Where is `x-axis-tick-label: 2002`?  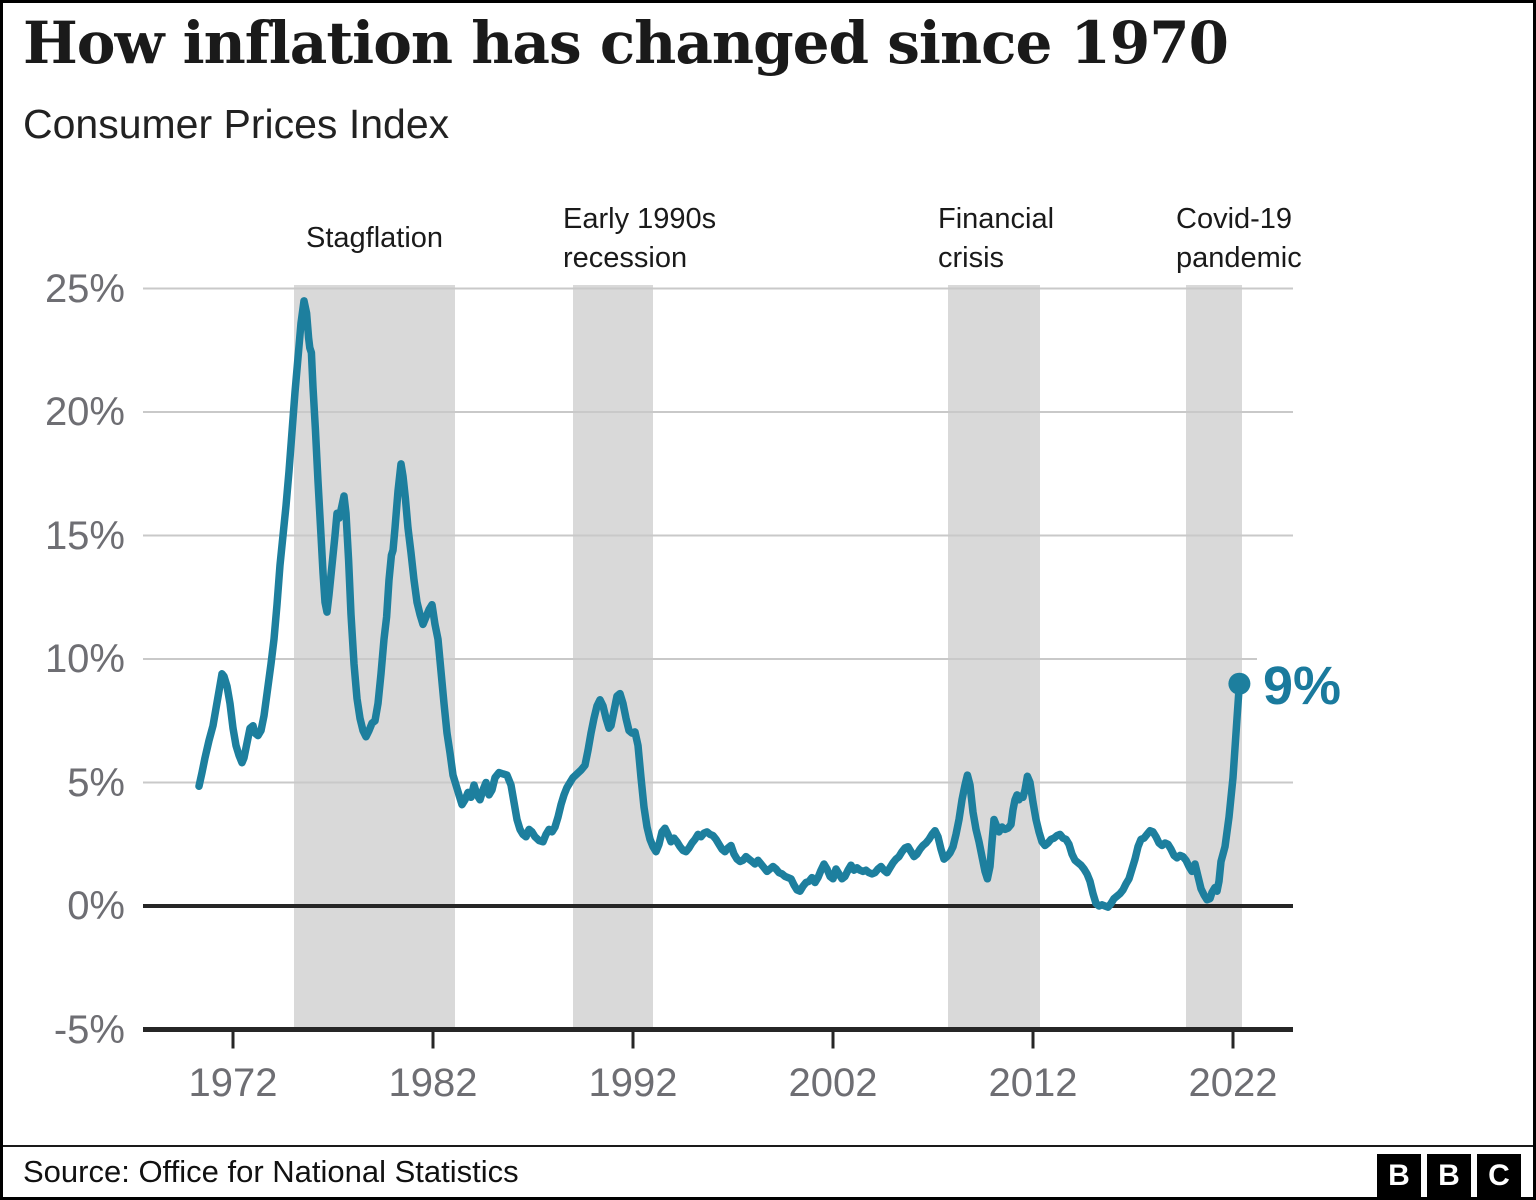
x-axis-tick-label: 2002 is located at coordinates (833, 1083).